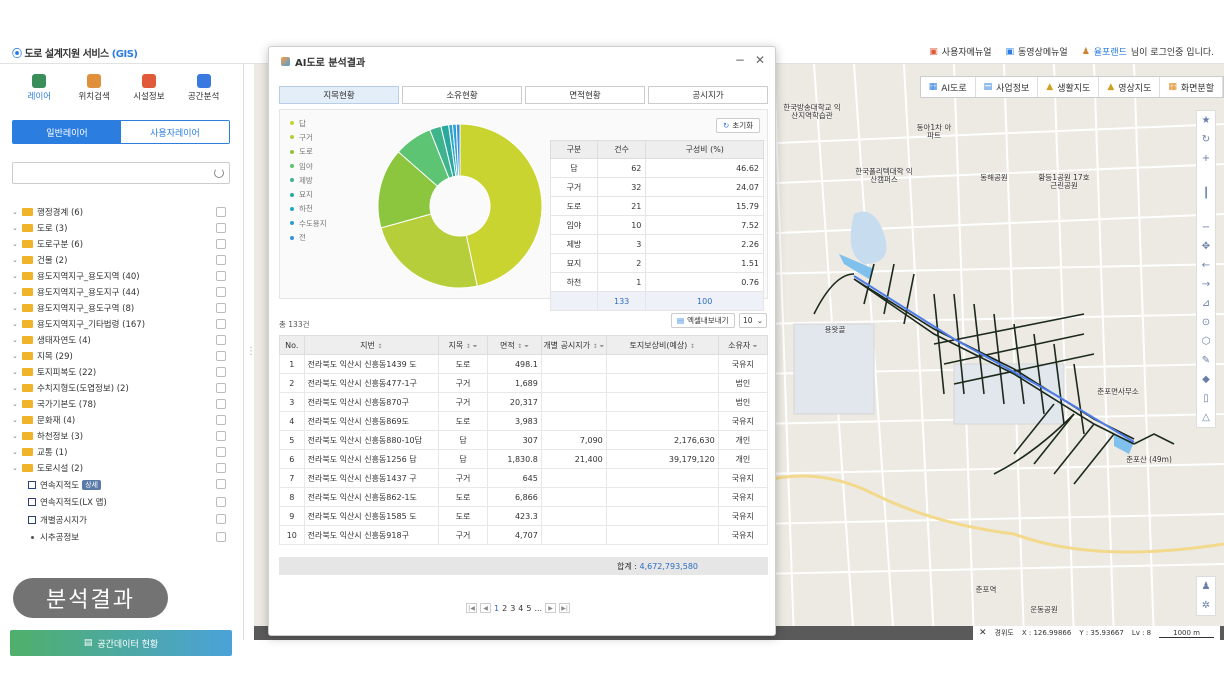  Describe the element at coordinates (1206, 284) in the screenshot. I see `forward-icon: →` at that location.